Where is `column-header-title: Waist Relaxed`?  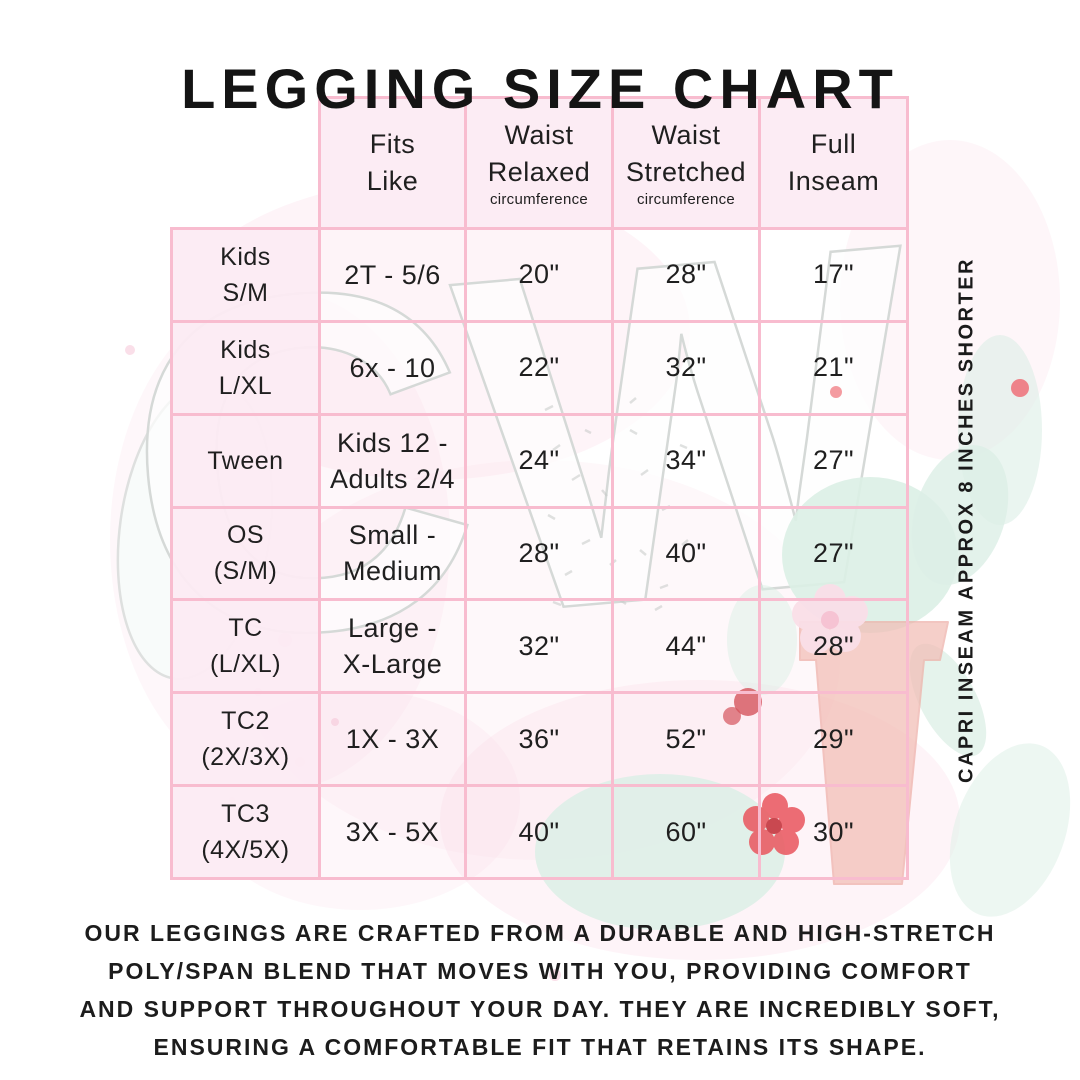 column-header-title: Waist Relaxed is located at coordinates (539, 153).